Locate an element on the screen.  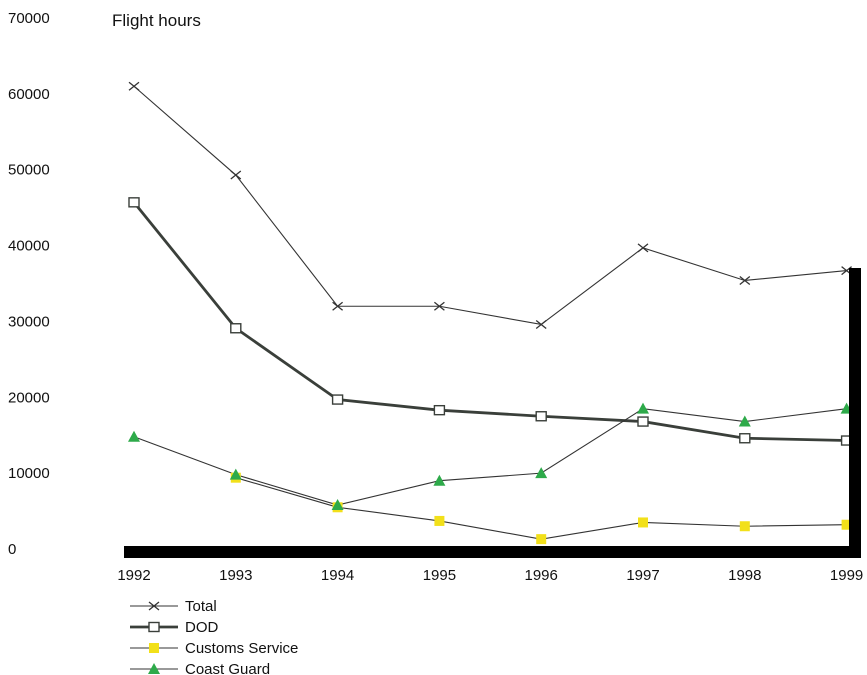
legend-label-dod: DOD is located at coordinates (202, 627).